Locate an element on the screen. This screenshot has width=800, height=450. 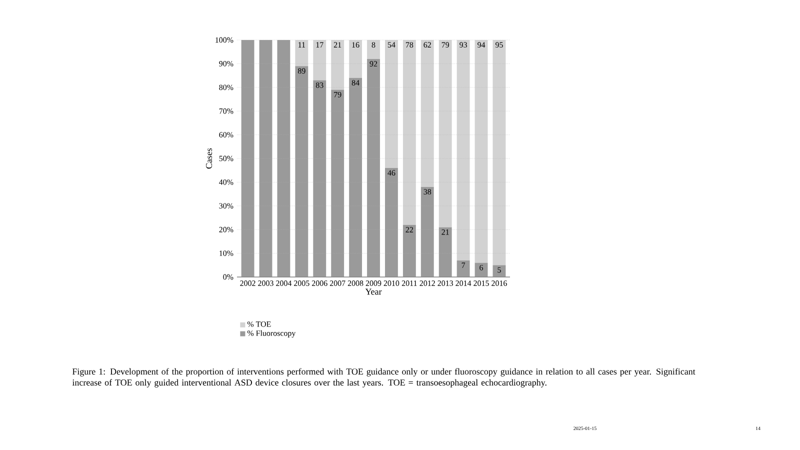
x-axis-title: Year is located at coordinates (373, 291).